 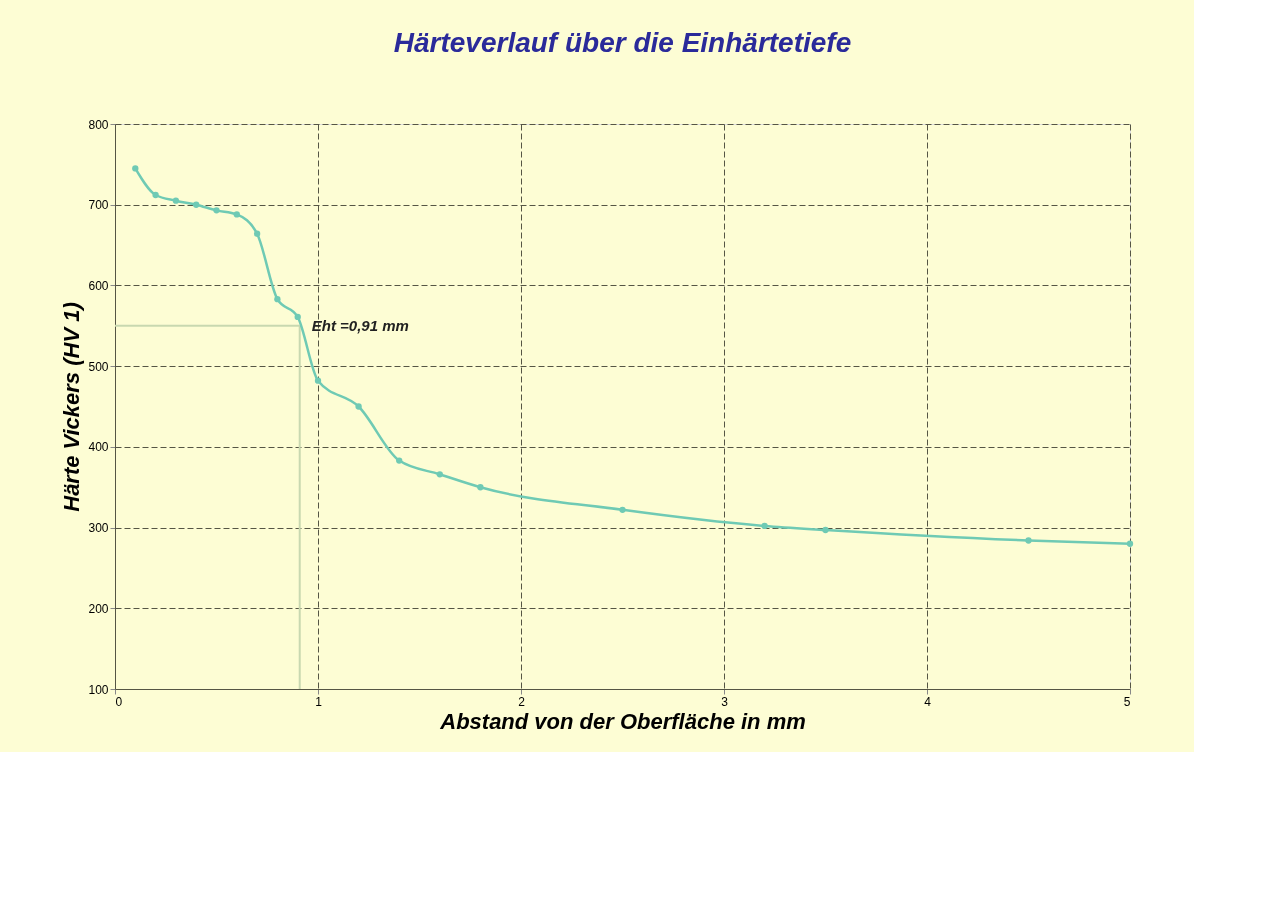 What do you see at coordinates (98, 447) in the screenshot?
I see `y-tick-label: 400` at bounding box center [98, 447].